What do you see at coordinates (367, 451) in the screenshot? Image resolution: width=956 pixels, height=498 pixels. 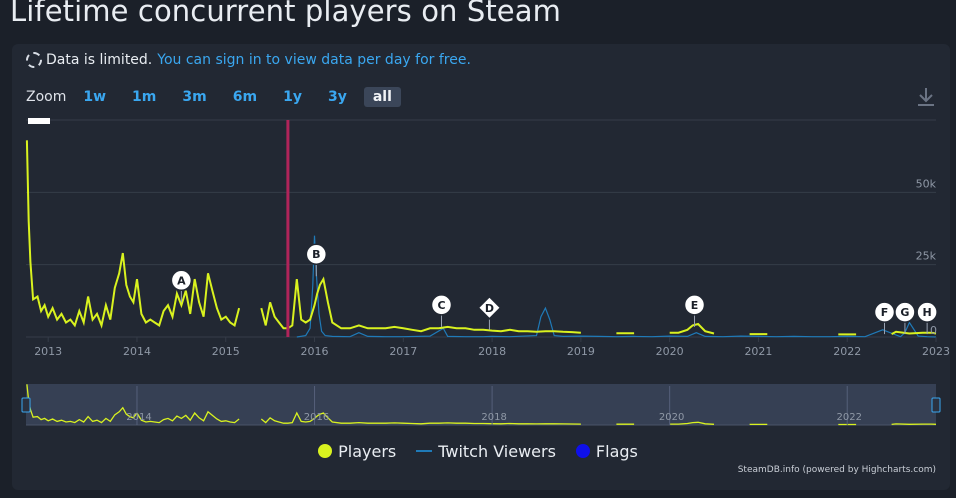 I see `legend-label-players: Players` at bounding box center [367, 451].